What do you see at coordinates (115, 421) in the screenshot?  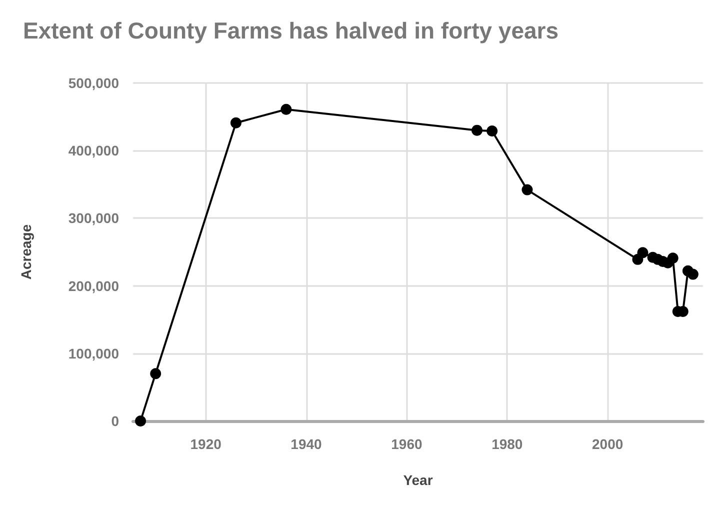 I see `y-tick-label: 0` at bounding box center [115, 421].